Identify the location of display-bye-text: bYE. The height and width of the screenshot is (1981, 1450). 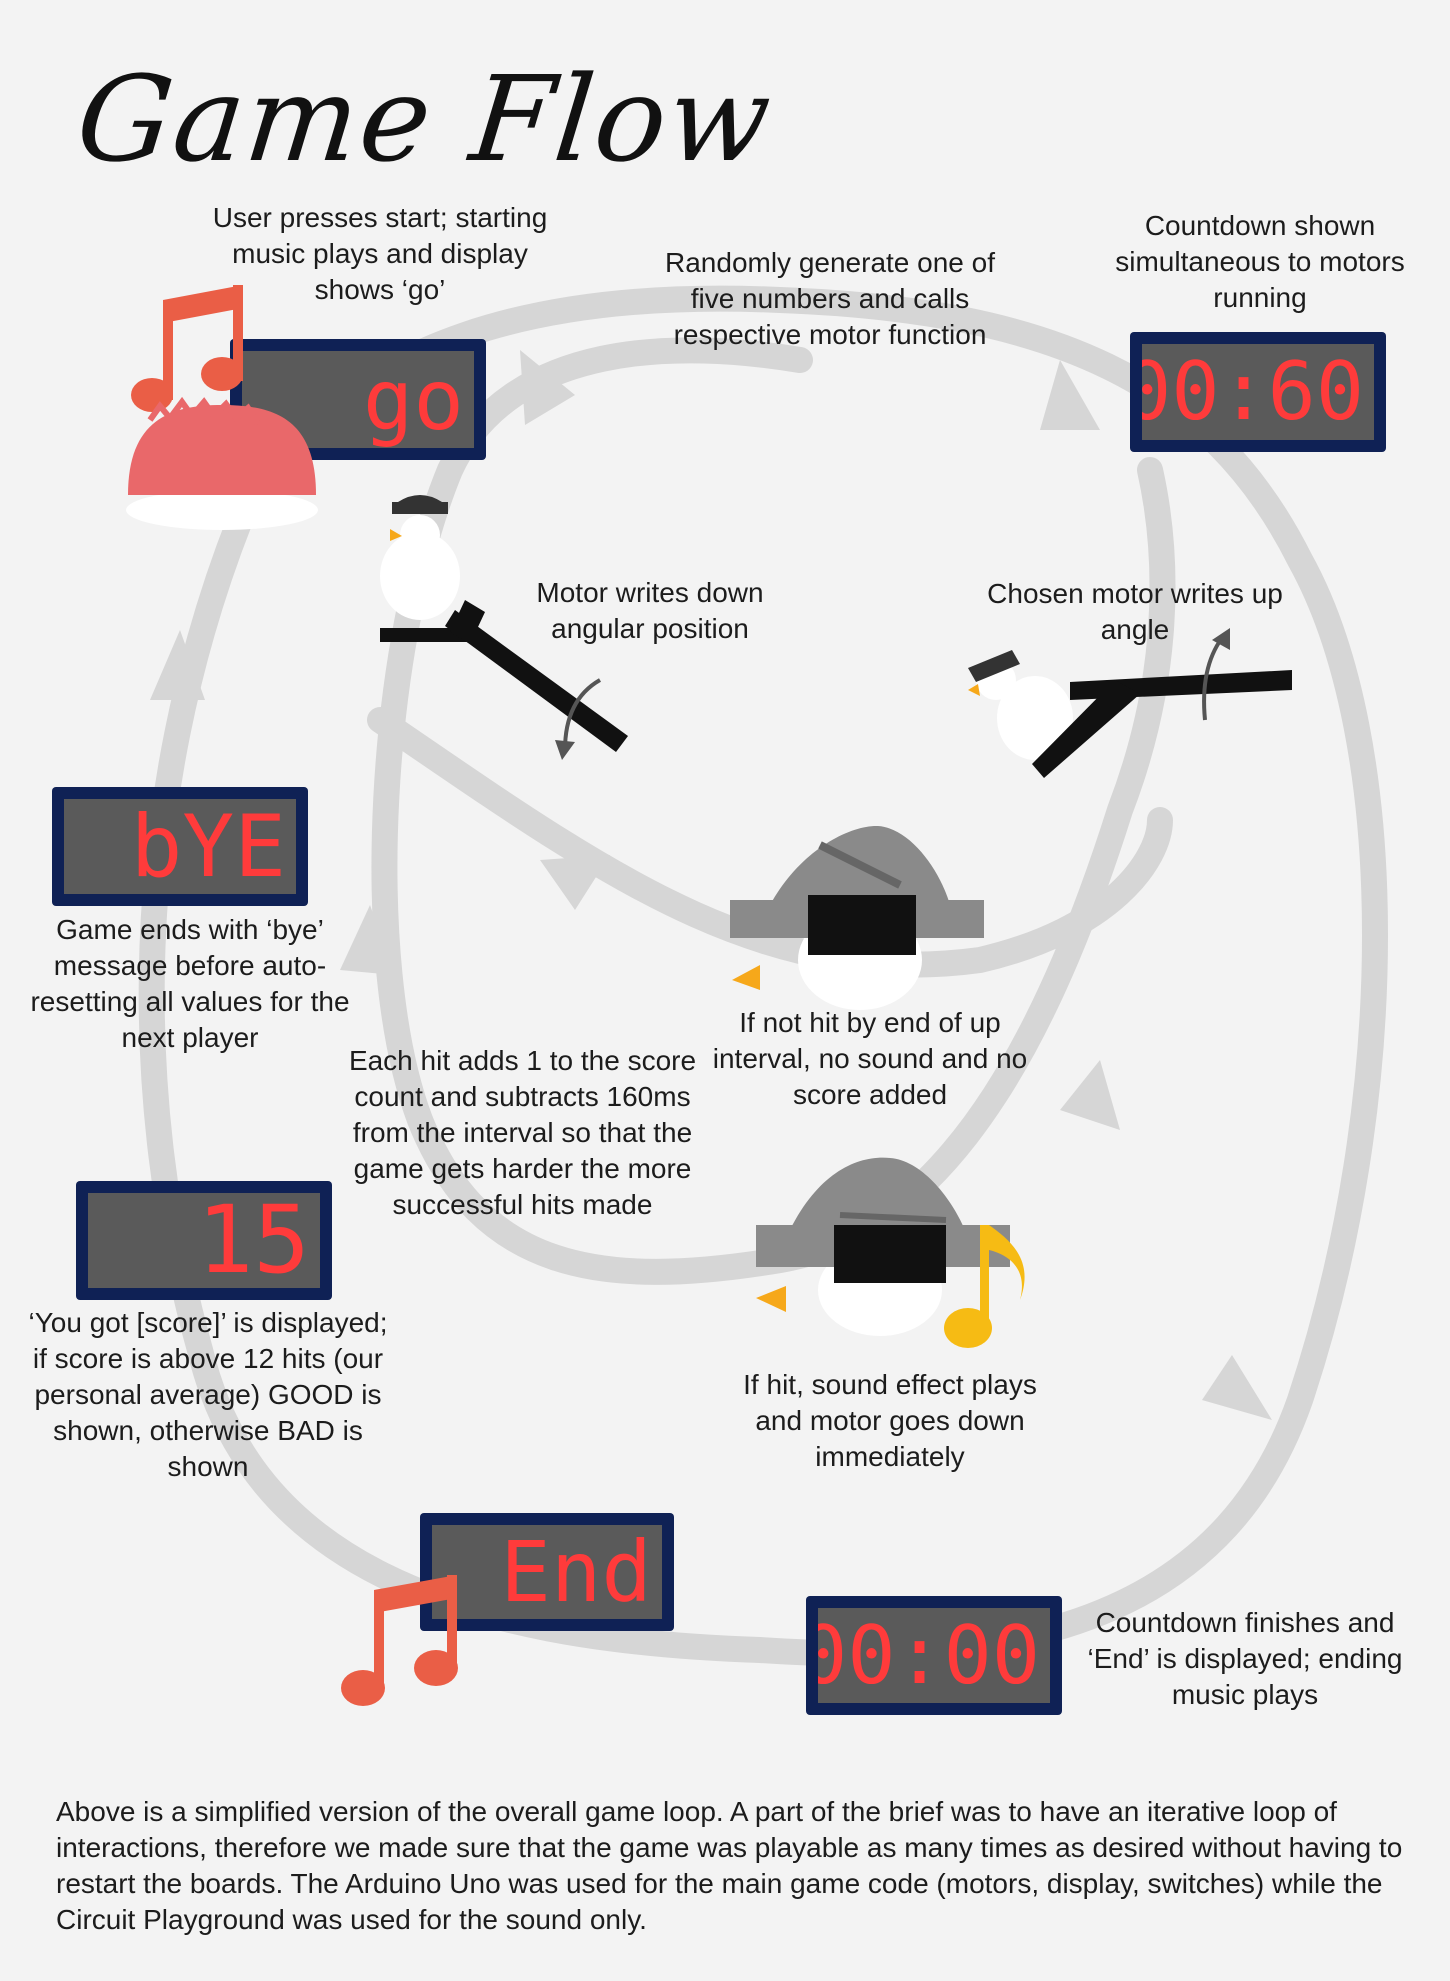
(208, 846).